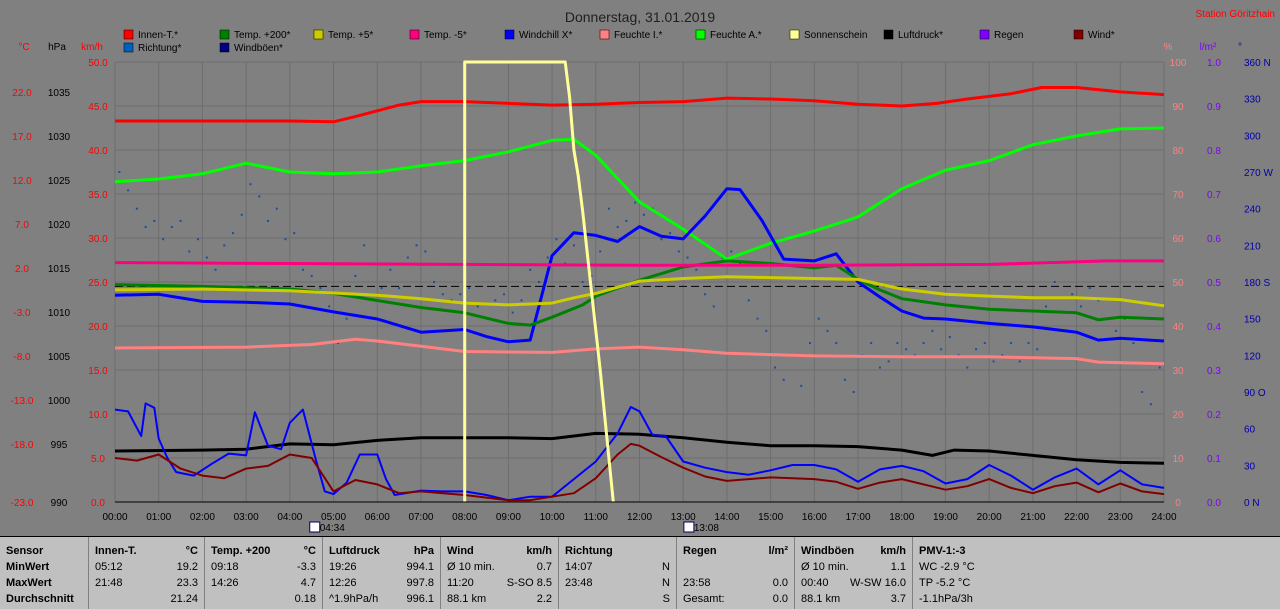 This screenshot has width=1280, height=609. What do you see at coordinates (289, 517) in the screenshot?
I see `x-tick-label: 04:00` at bounding box center [289, 517].